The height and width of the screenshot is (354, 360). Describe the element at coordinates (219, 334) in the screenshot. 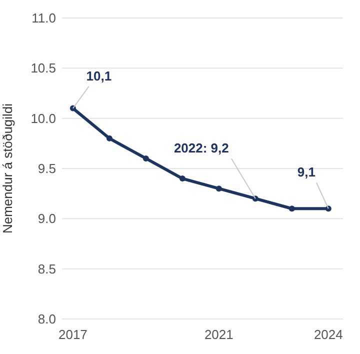

I see `x-tick-label: 2021` at that location.